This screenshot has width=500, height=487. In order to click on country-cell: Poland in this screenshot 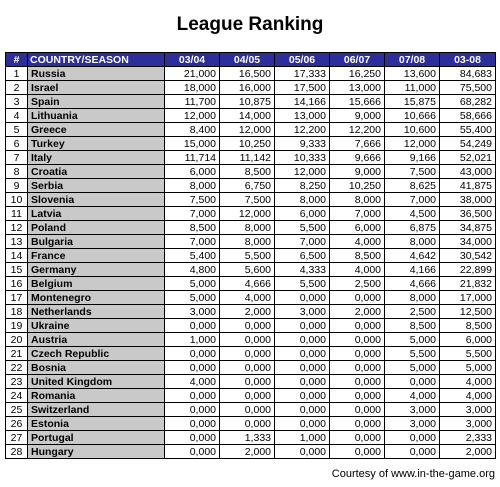, I will do `click(96, 227)`.